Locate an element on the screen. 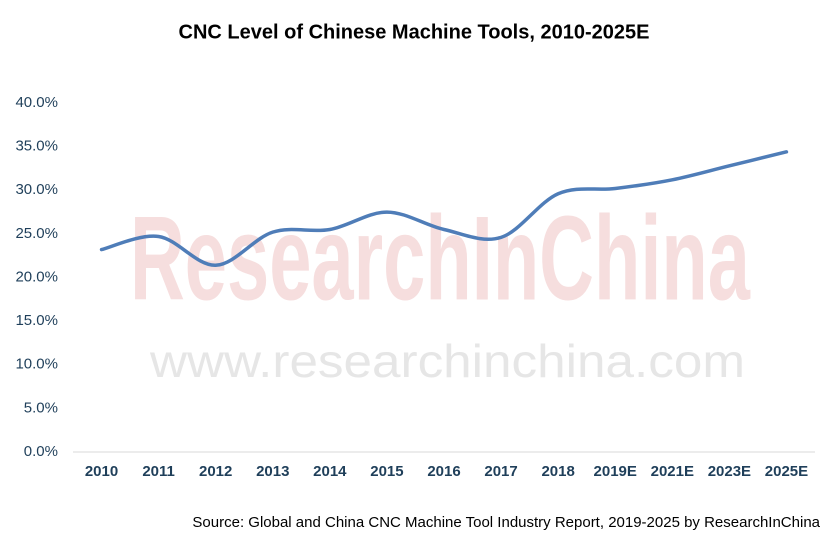 This screenshot has height=544, width=834. y-tick-label: 40.0% is located at coordinates (36, 102).